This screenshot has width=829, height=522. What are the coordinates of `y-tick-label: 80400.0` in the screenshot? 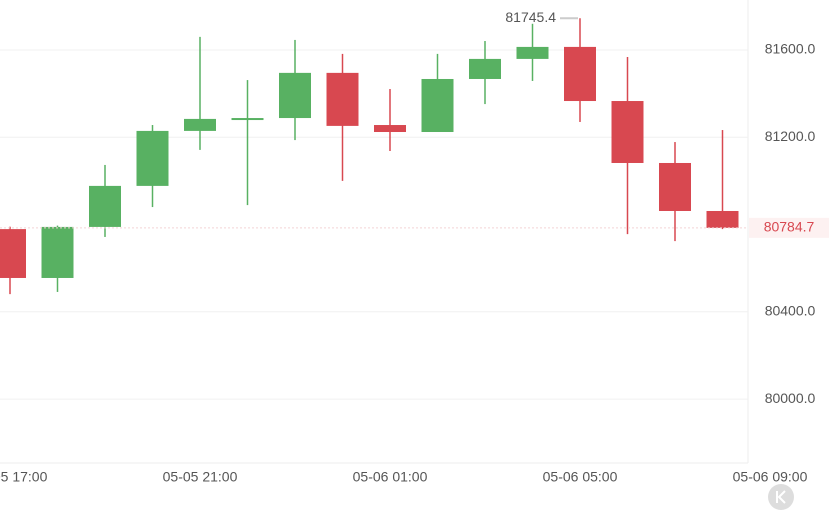 It's located at (790, 310).